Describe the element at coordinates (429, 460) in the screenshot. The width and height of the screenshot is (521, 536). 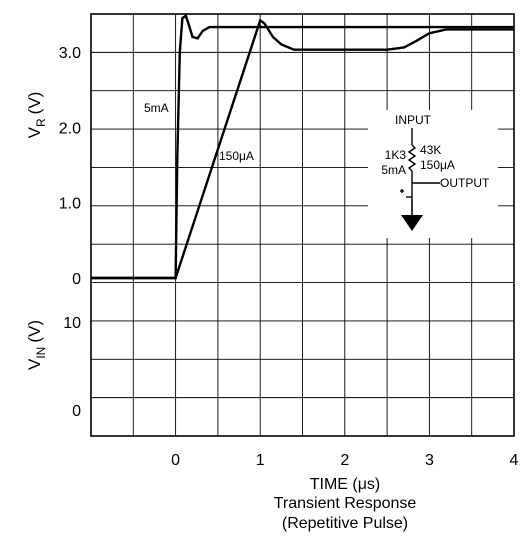
I see `x-tick-label: 3` at that location.